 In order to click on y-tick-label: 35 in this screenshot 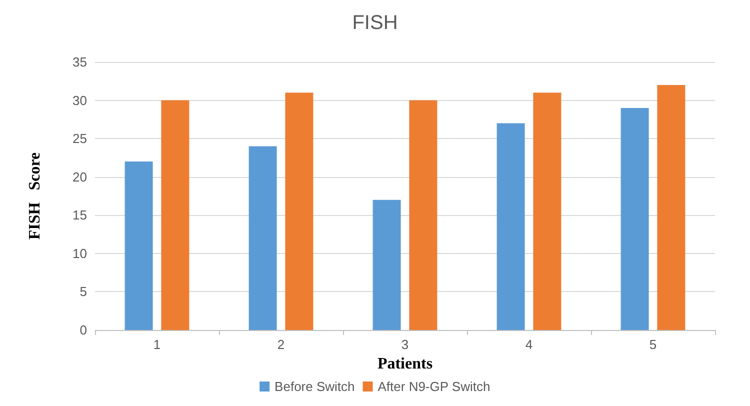, I will do `click(79, 62)`.